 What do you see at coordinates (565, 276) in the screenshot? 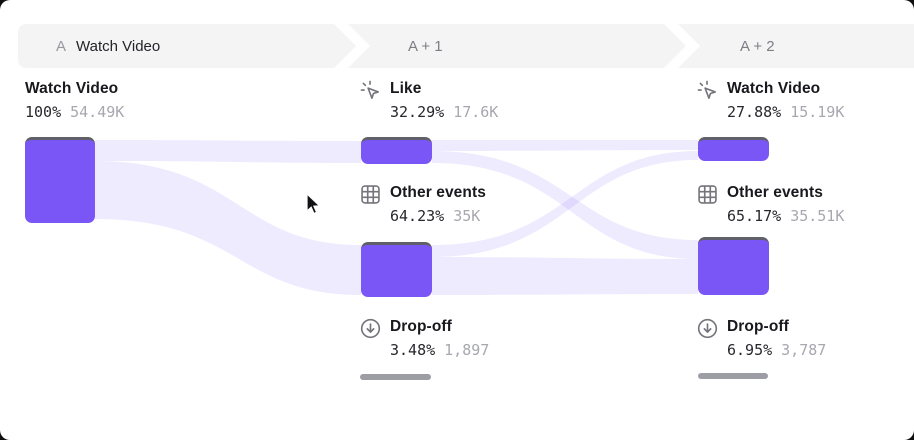
I see `flow-ribbon-otherevents-otherevents` at bounding box center [565, 276].